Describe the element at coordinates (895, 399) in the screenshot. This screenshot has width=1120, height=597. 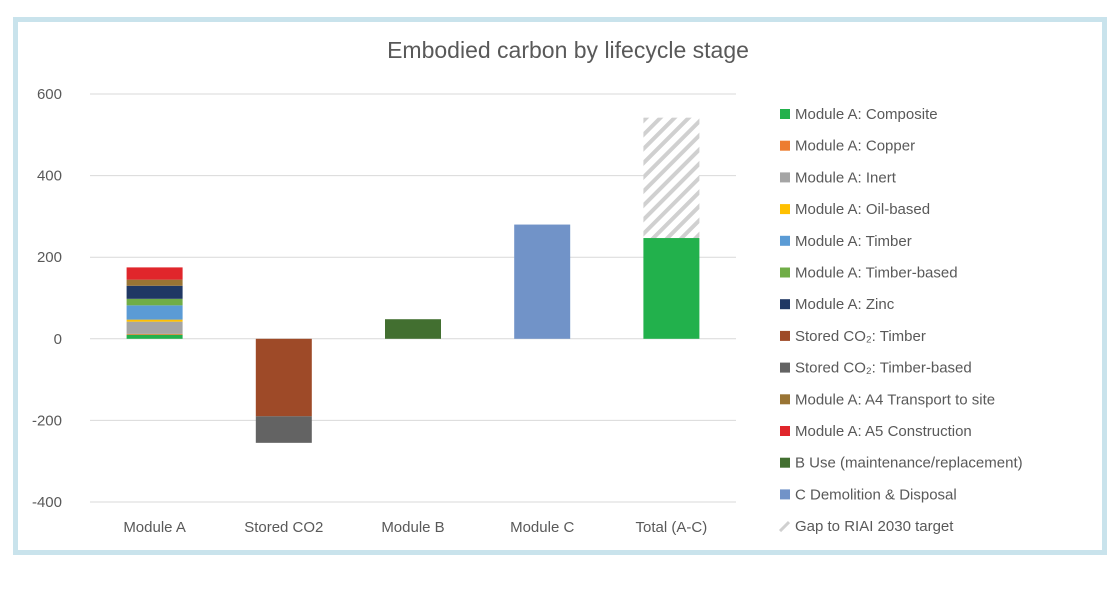
I see `legend-label: Module A: A4 Transport to site` at that location.